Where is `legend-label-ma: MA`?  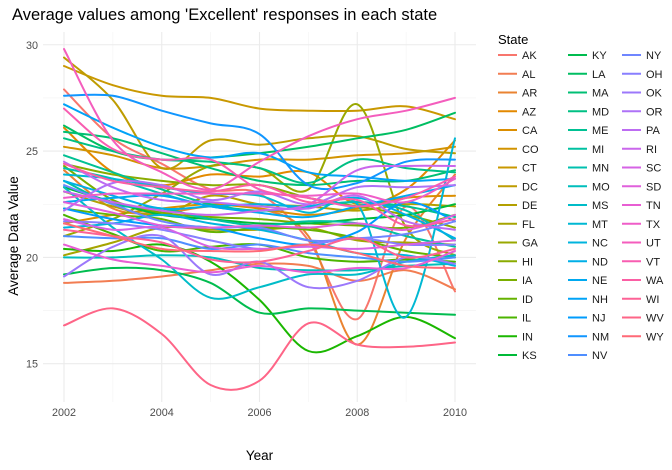 legend-label-ma: MA is located at coordinates (600, 94).